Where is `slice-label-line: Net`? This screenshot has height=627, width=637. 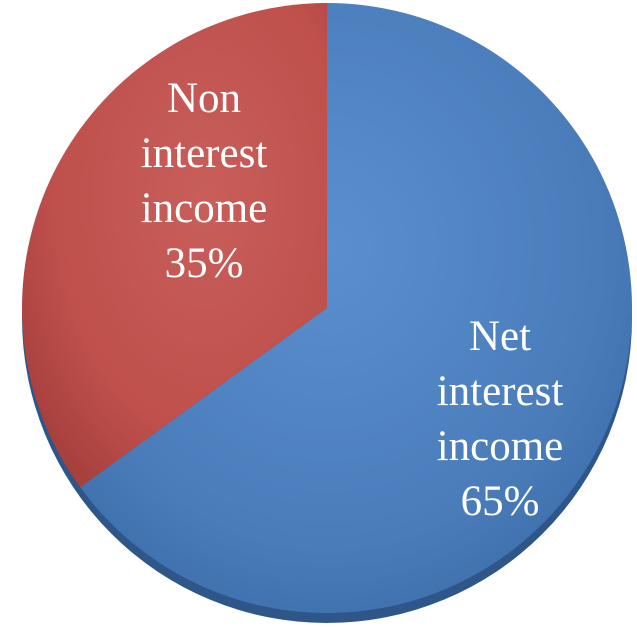 slice-label-line: Net is located at coordinates (500, 336).